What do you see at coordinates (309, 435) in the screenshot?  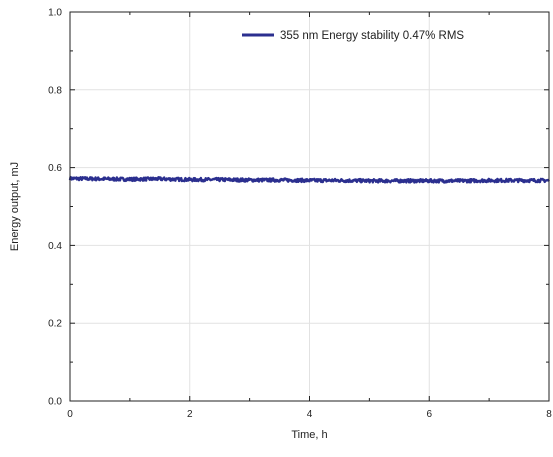 I see `x-axis-title: Time, h` at bounding box center [309, 435].